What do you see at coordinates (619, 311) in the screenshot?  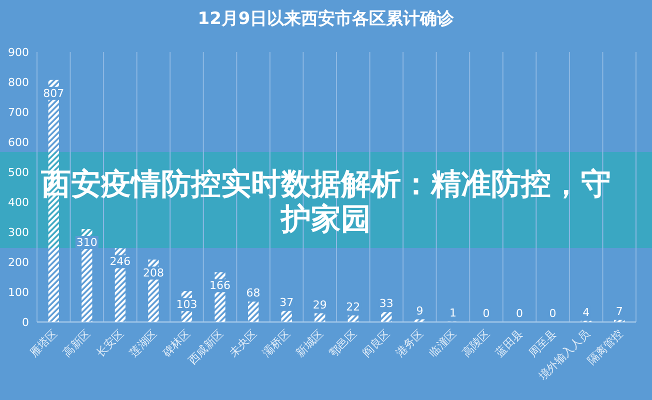 I see `data-label: 7` at bounding box center [619, 311].